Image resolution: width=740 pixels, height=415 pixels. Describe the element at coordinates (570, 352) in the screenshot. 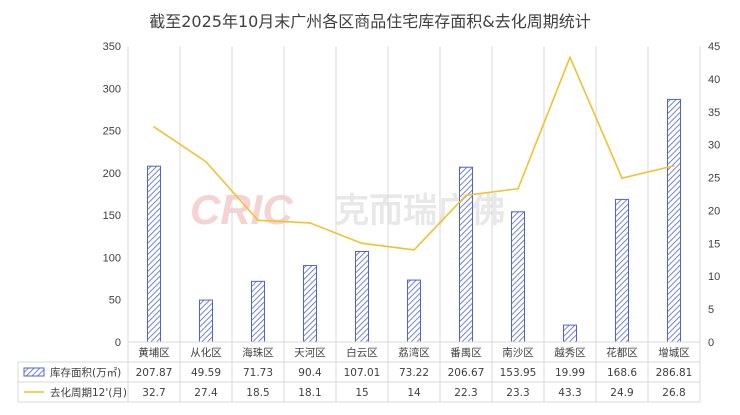

I see `x-category-label: 越秀区` at that location.